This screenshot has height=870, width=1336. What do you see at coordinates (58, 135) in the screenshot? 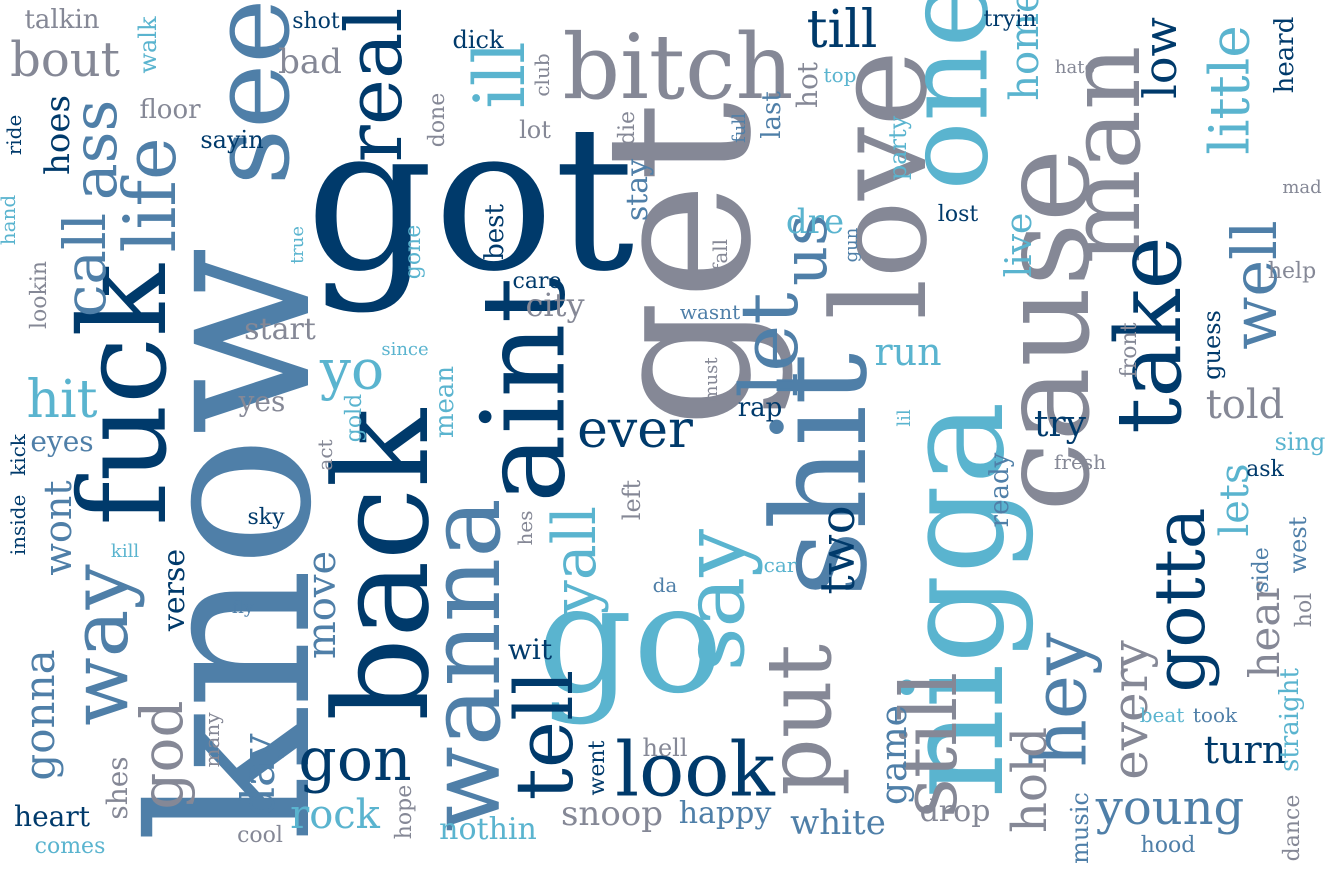
I see `word-hoes: hoes` at bounding box center [58, 135].